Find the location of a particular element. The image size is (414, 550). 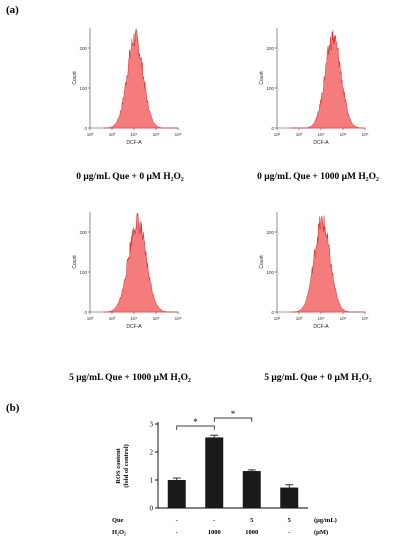

y-tick-label: 1 is located at coordinates (152, 481).